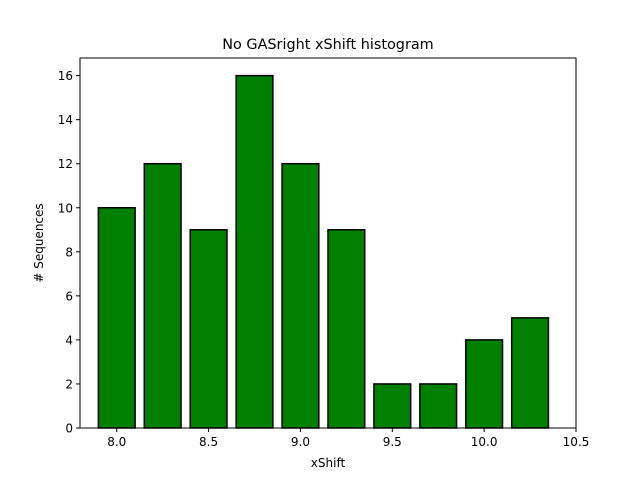 This screenshot has width=640, height=480. I want to click on x-tick-label: 8.0, so click(116, 442).